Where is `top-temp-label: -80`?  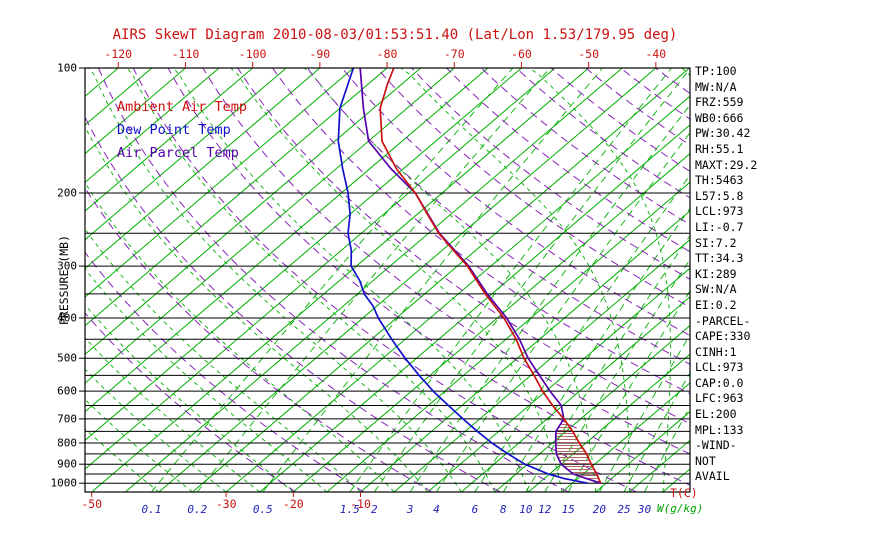
top-temp-label: -80 is located at coordinates (387, 54).